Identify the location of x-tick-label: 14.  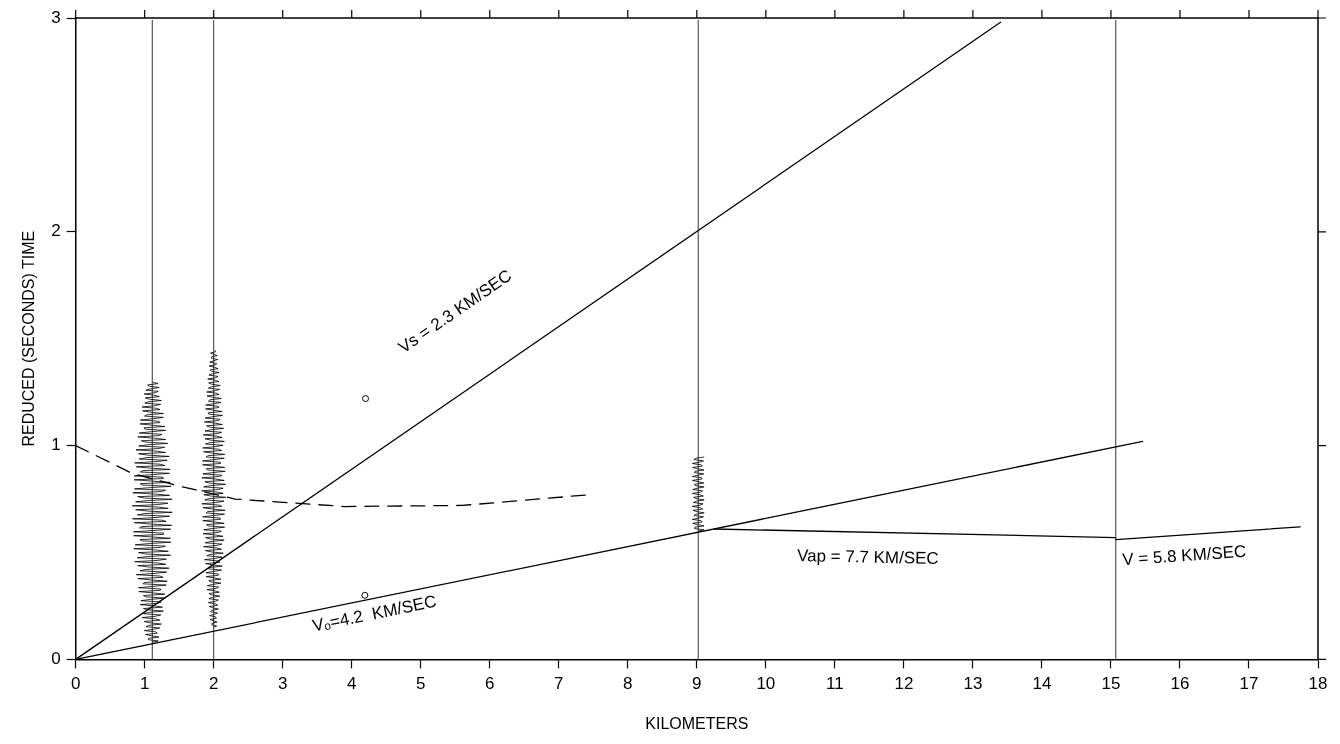
(1042, 684).